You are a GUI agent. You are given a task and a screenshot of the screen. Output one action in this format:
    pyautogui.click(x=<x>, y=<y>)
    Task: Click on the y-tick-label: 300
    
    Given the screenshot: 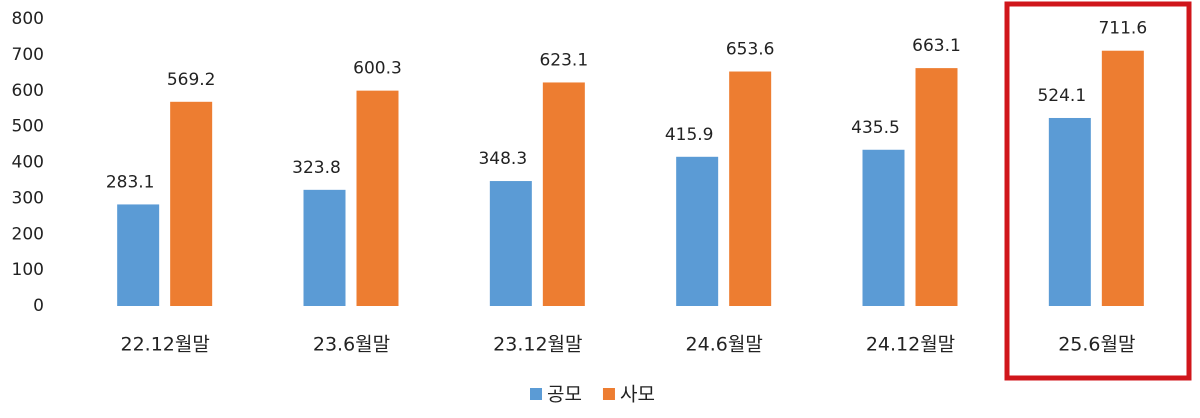 What is the action you would take?
    pyautogui.click(x=28, y=198)
    